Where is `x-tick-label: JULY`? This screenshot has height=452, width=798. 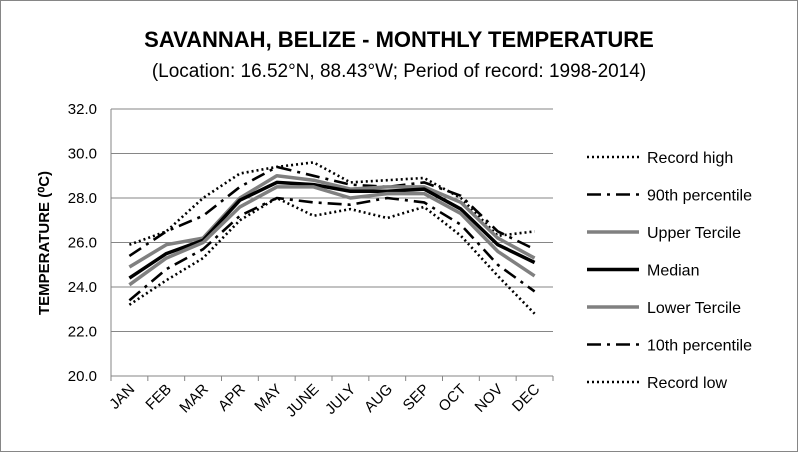
x-tick-label: JULY is located at coordinates (340, 399).